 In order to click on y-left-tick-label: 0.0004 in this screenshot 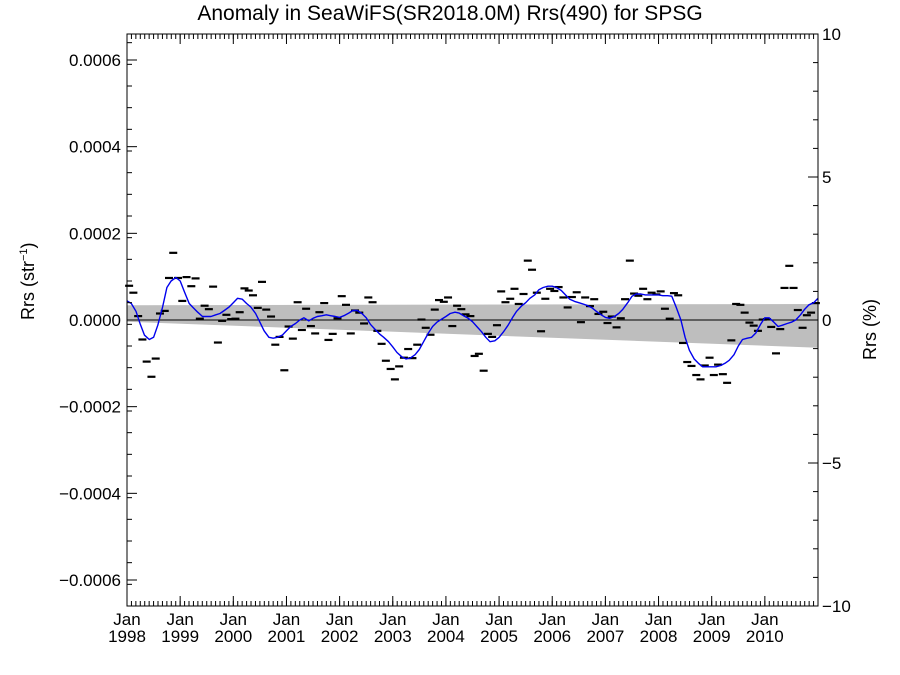, I will do `click(95, 147)`.